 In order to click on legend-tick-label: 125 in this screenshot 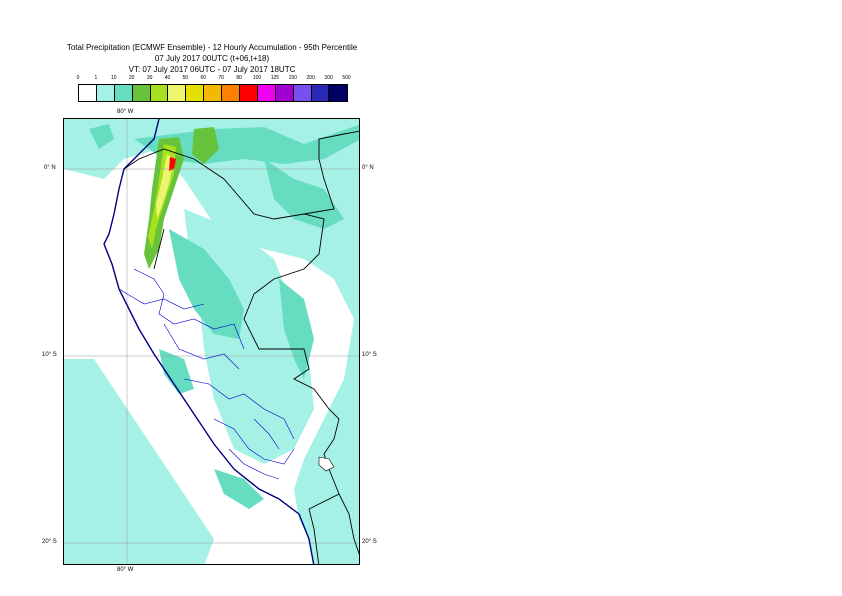, I will do `click(275, 78)`.